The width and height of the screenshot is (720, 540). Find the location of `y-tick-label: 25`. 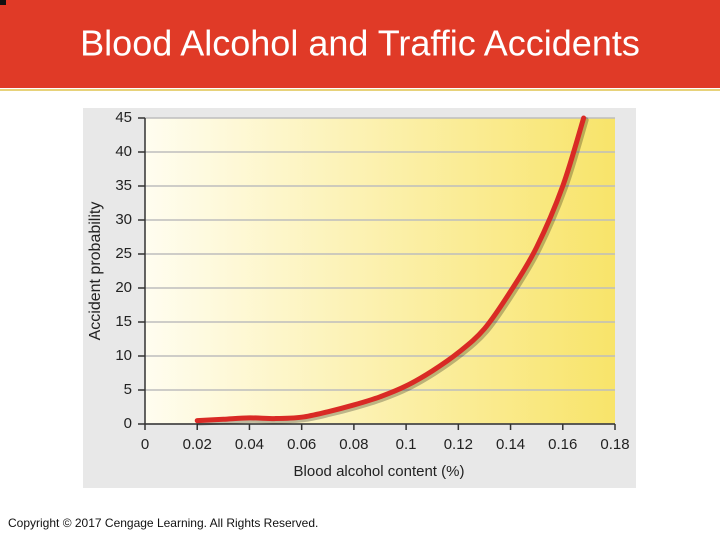

y-tick-label: 25 is located at coordinates (123, 253).